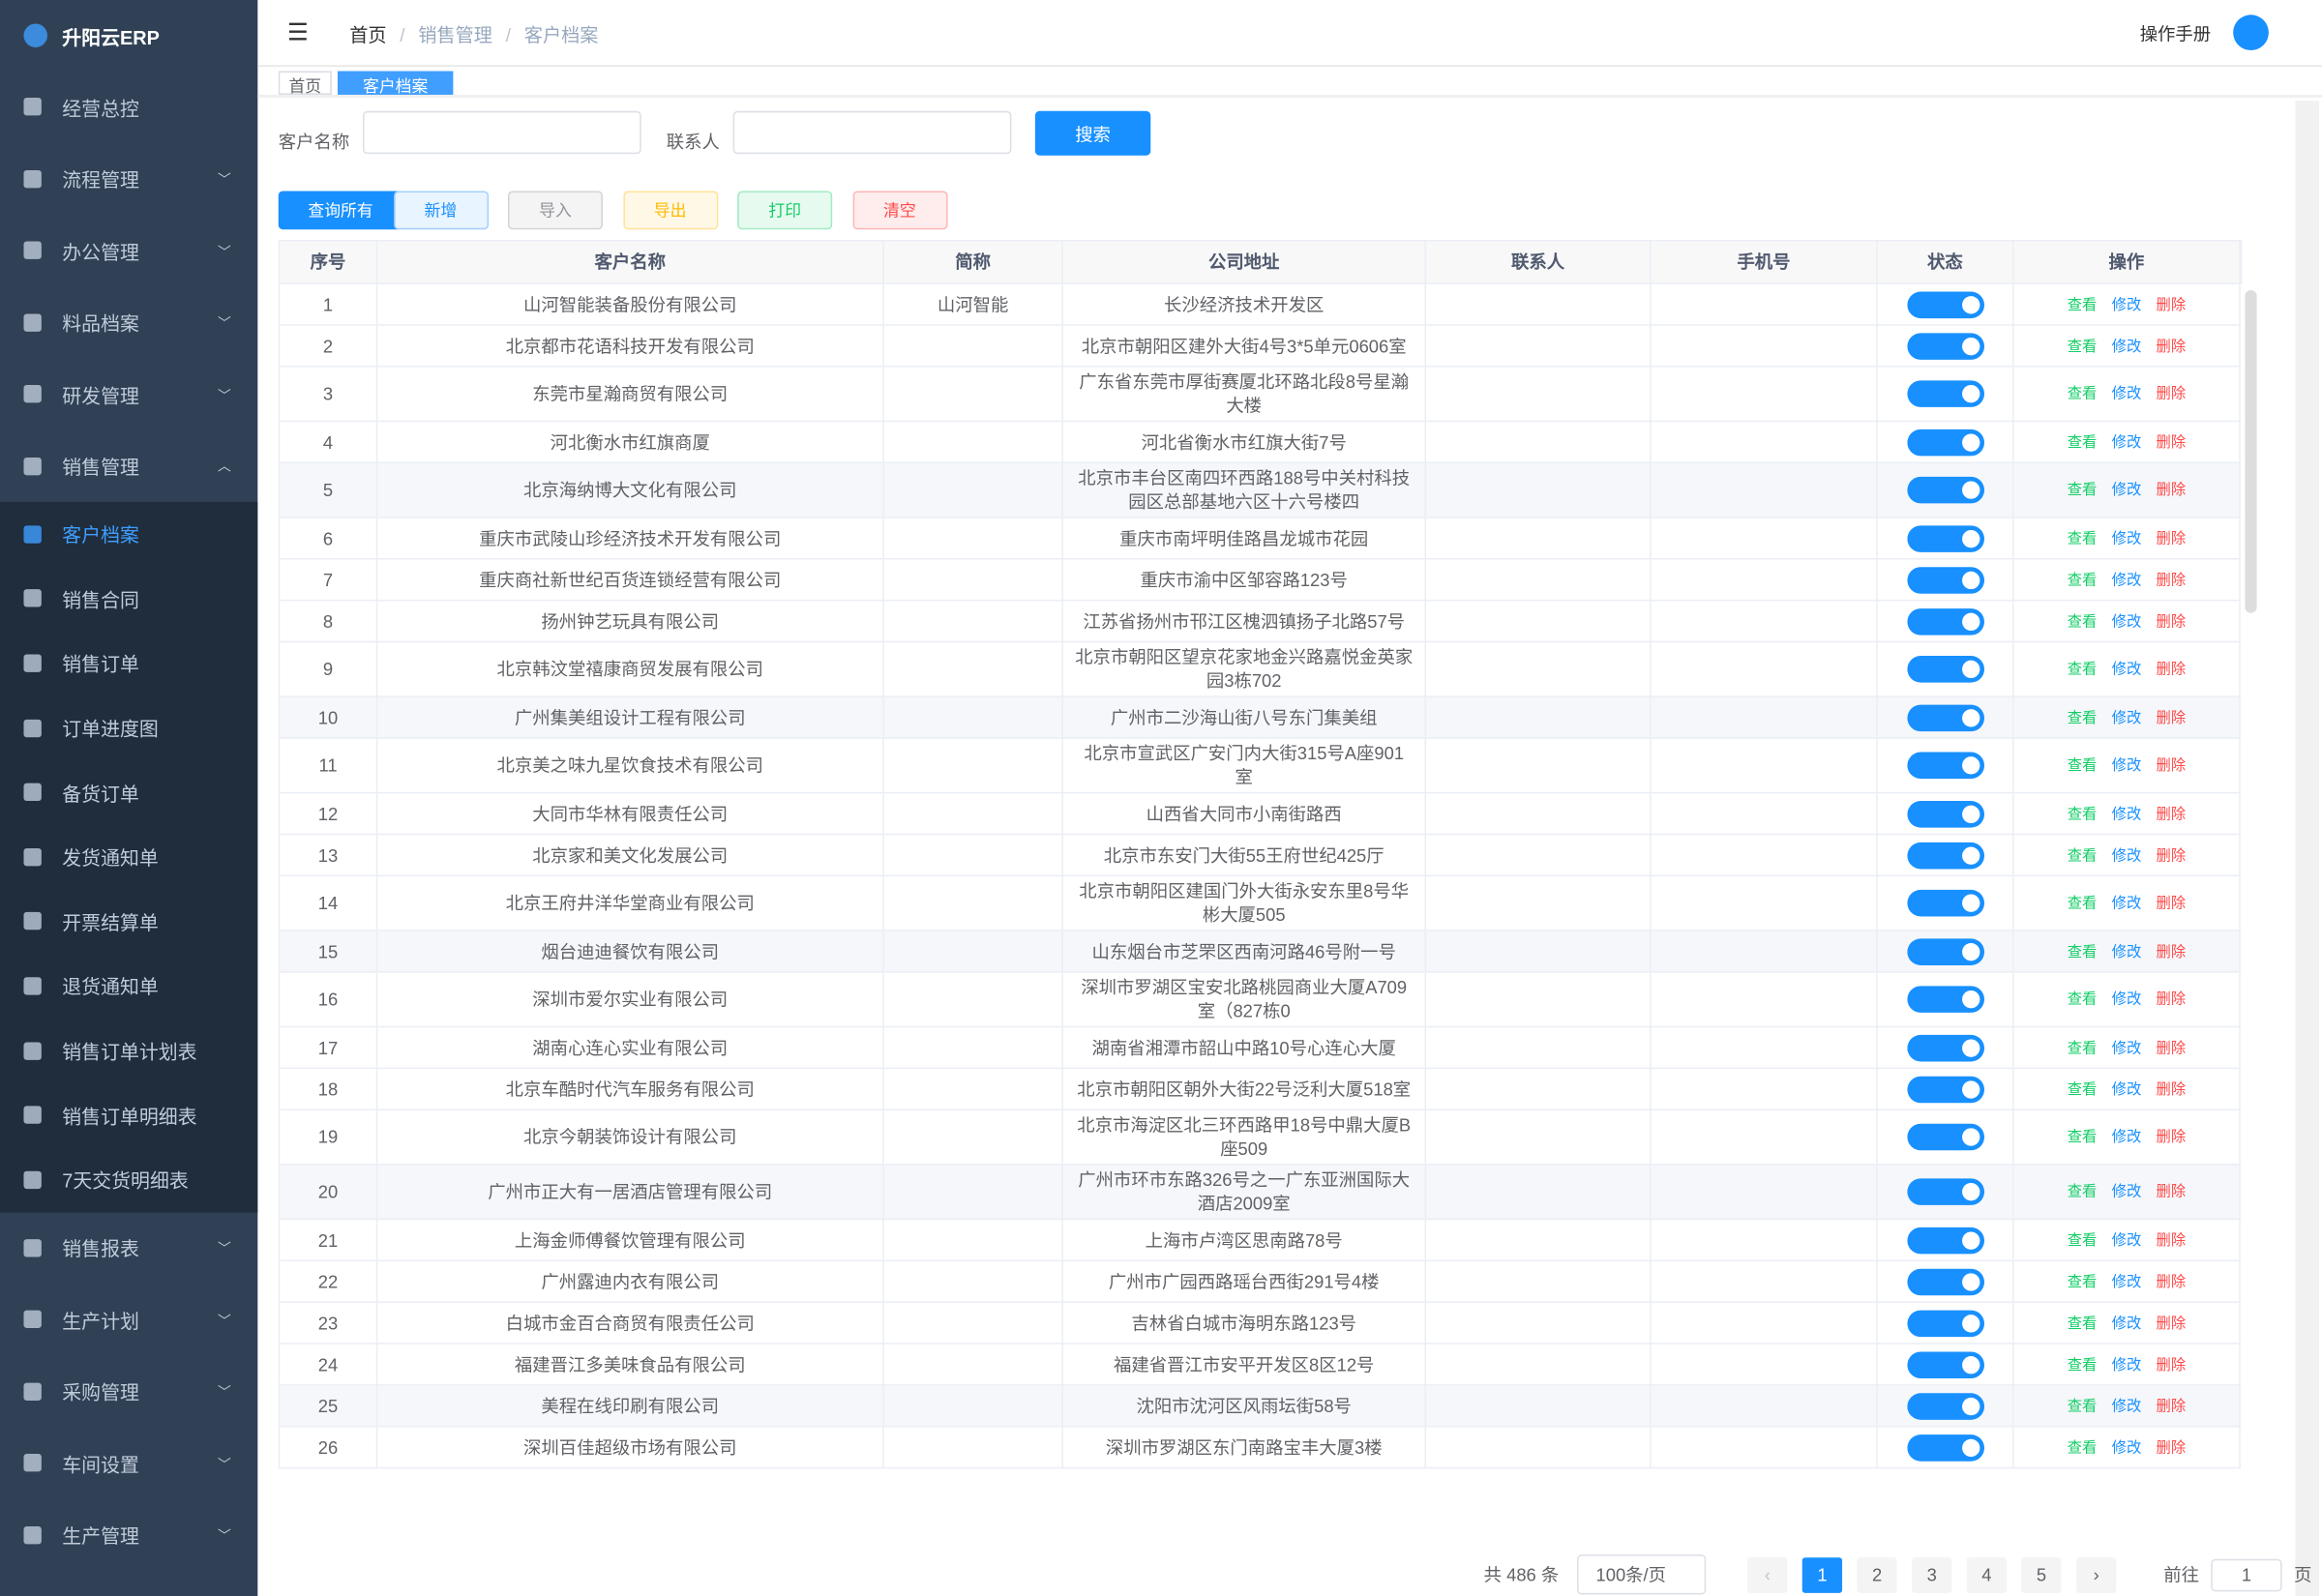 The image size is (2322, 1596). Describe the element at coordinates (129, 1115) in the screenshot. I see `submenu-item: 销售订单明细表` at that location.